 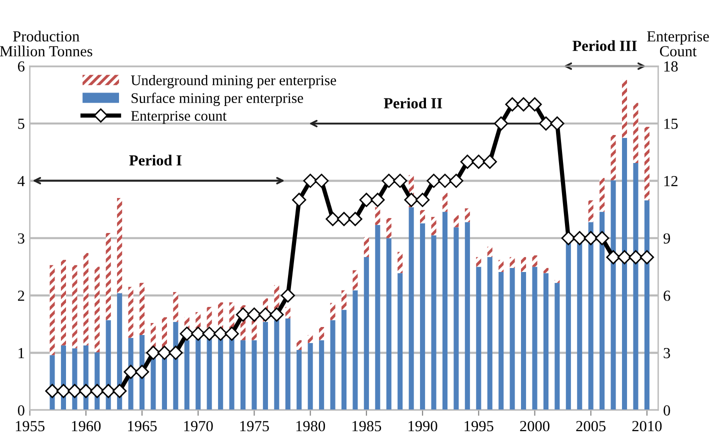 I want to click on y2-tick-label: 15, so click(x=671, y=123).